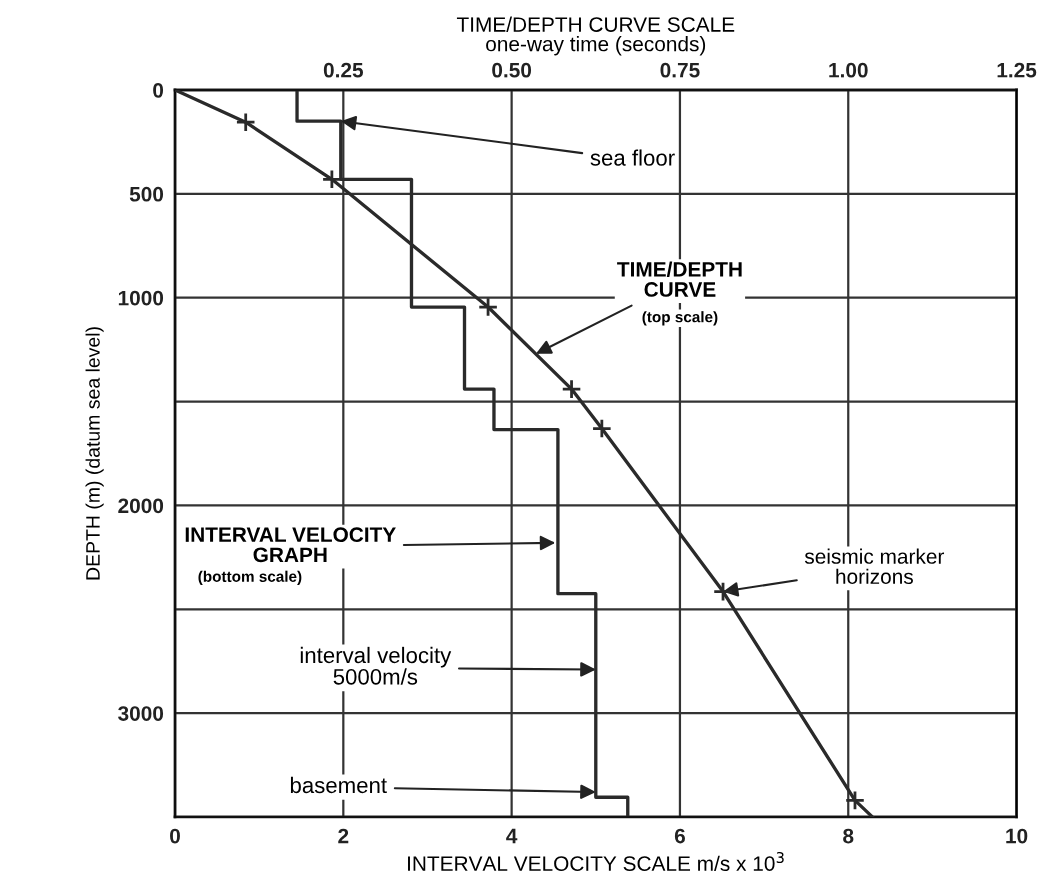 The image size is (1048, 878). I want to click on y-tick-label: 0, so click(158, 90).